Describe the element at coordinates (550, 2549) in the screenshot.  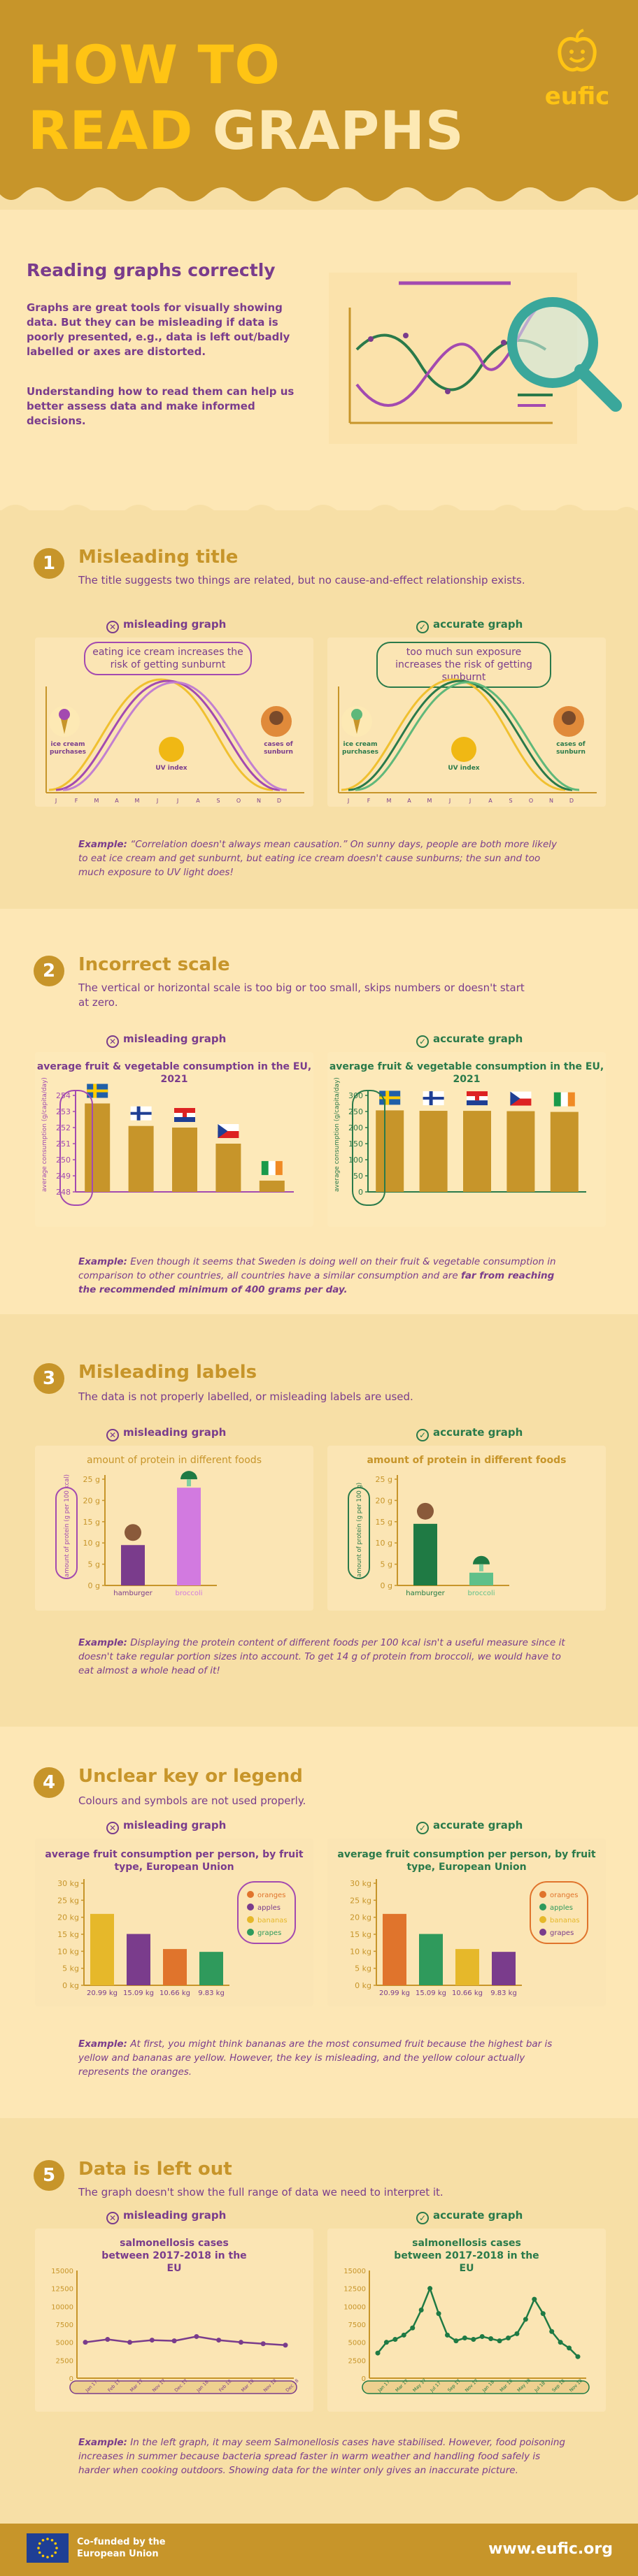
I see `website-link: www.eufic.org` at that location.